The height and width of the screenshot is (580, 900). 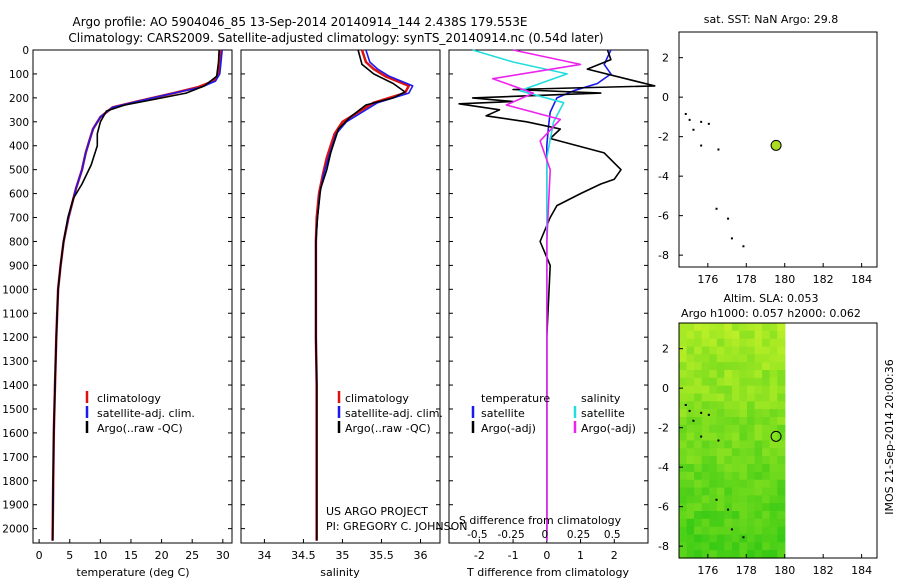 I want to click on x-tick-label: 1, so click(x=580, y=555).